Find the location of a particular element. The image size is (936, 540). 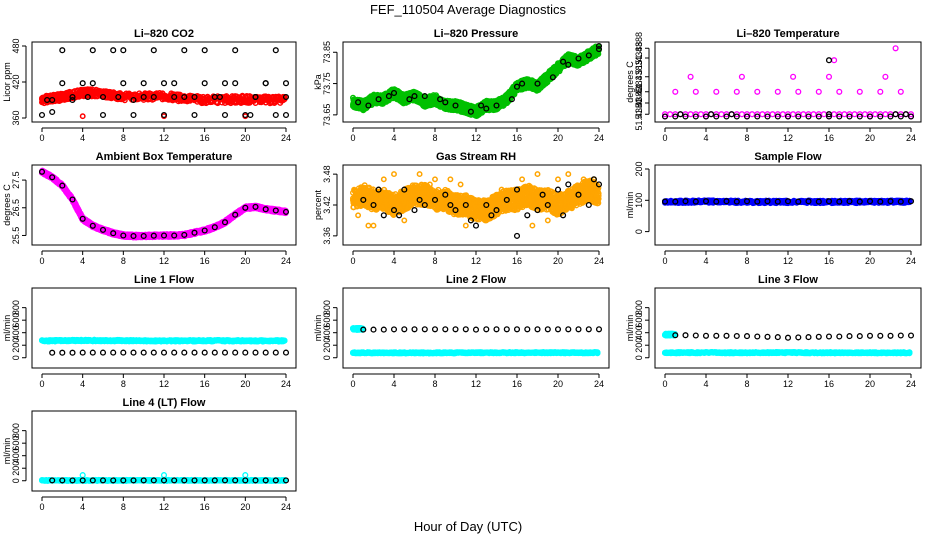

y-tick-label: 360 is located at coordinates (16, 117).